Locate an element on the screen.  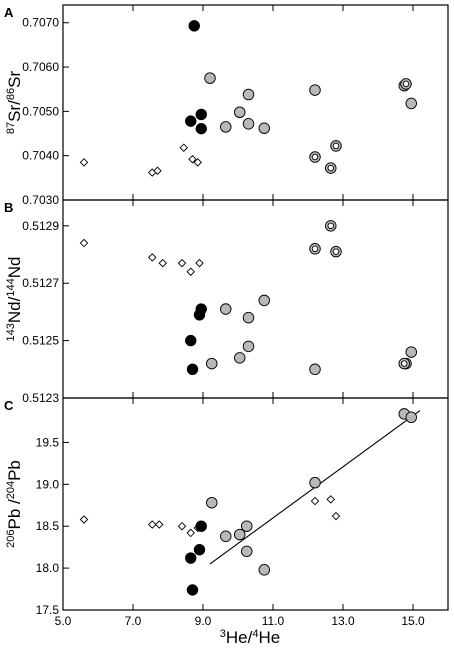
y-tick-label: 19.0 is located at coordinates (48, 484).